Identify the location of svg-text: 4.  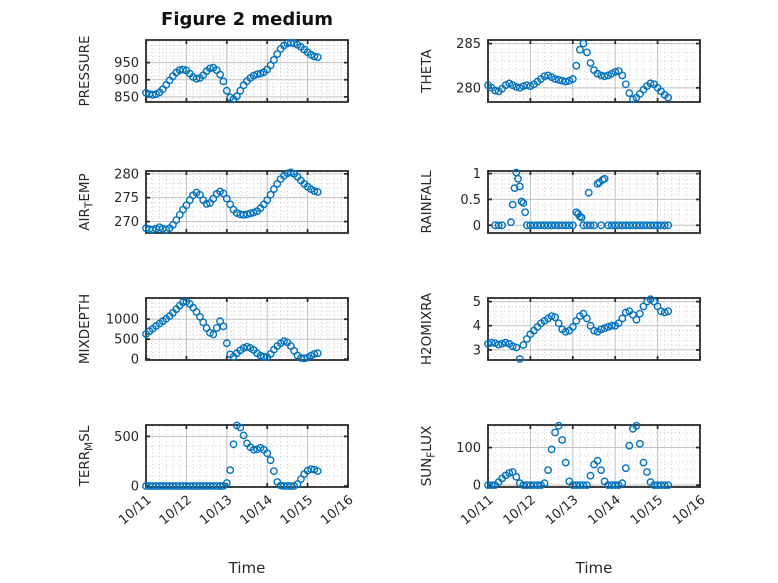
(477, 326).